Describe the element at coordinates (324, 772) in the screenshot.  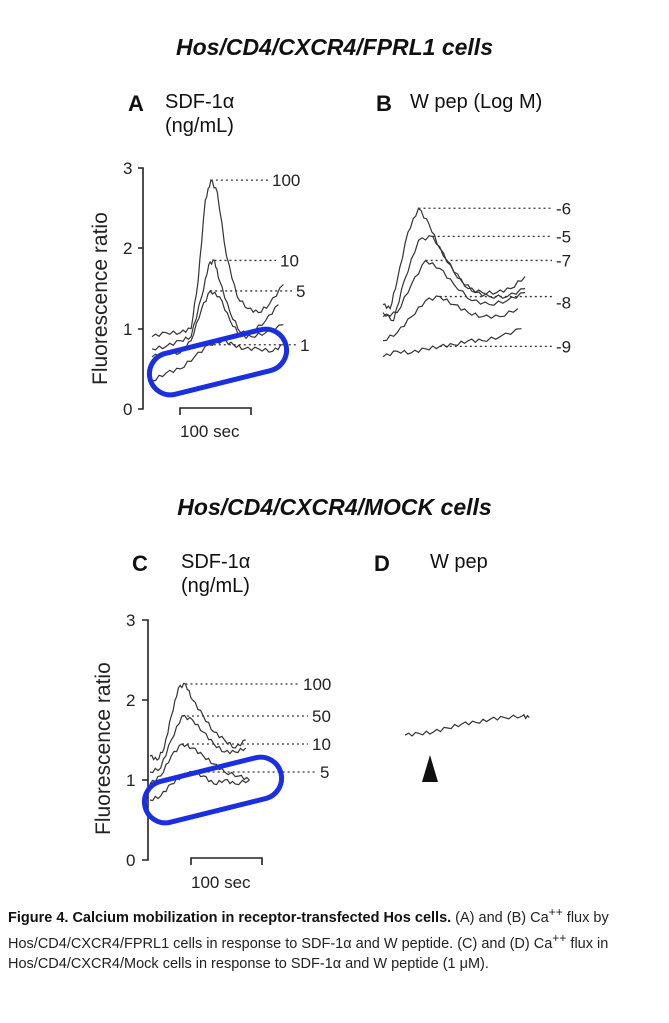
I see `panel-c-series-label-5: 5` at that location.